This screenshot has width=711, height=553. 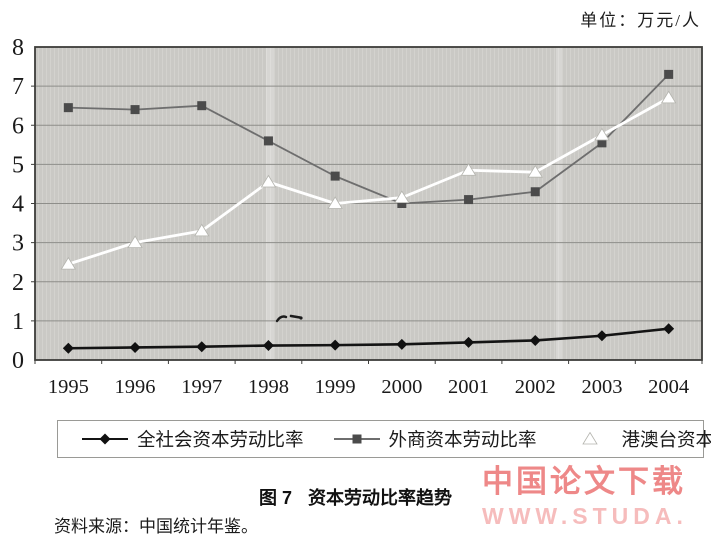 I want to click on svg-text: 6, so click(x=18, y=126).